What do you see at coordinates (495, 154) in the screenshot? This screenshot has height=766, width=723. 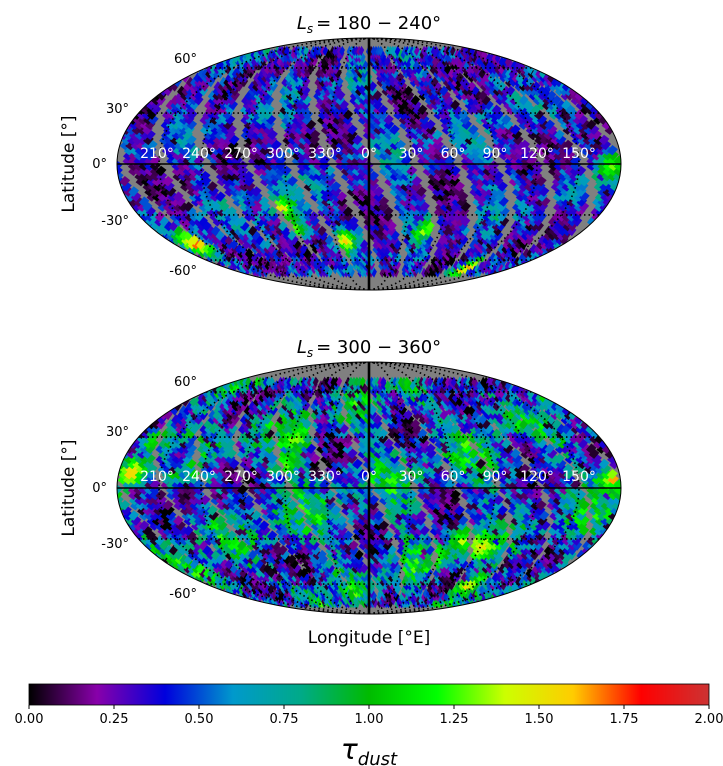 I see `lon-tick-label: 90°` at bounding box center [495, 154].